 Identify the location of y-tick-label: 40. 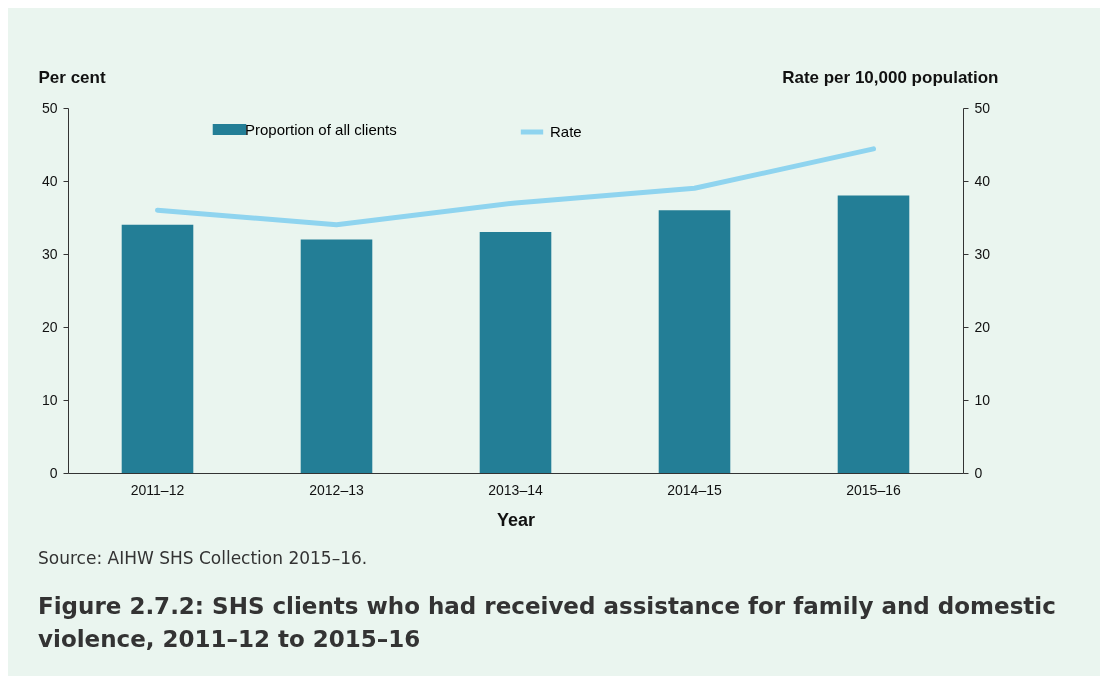
(49, 180).